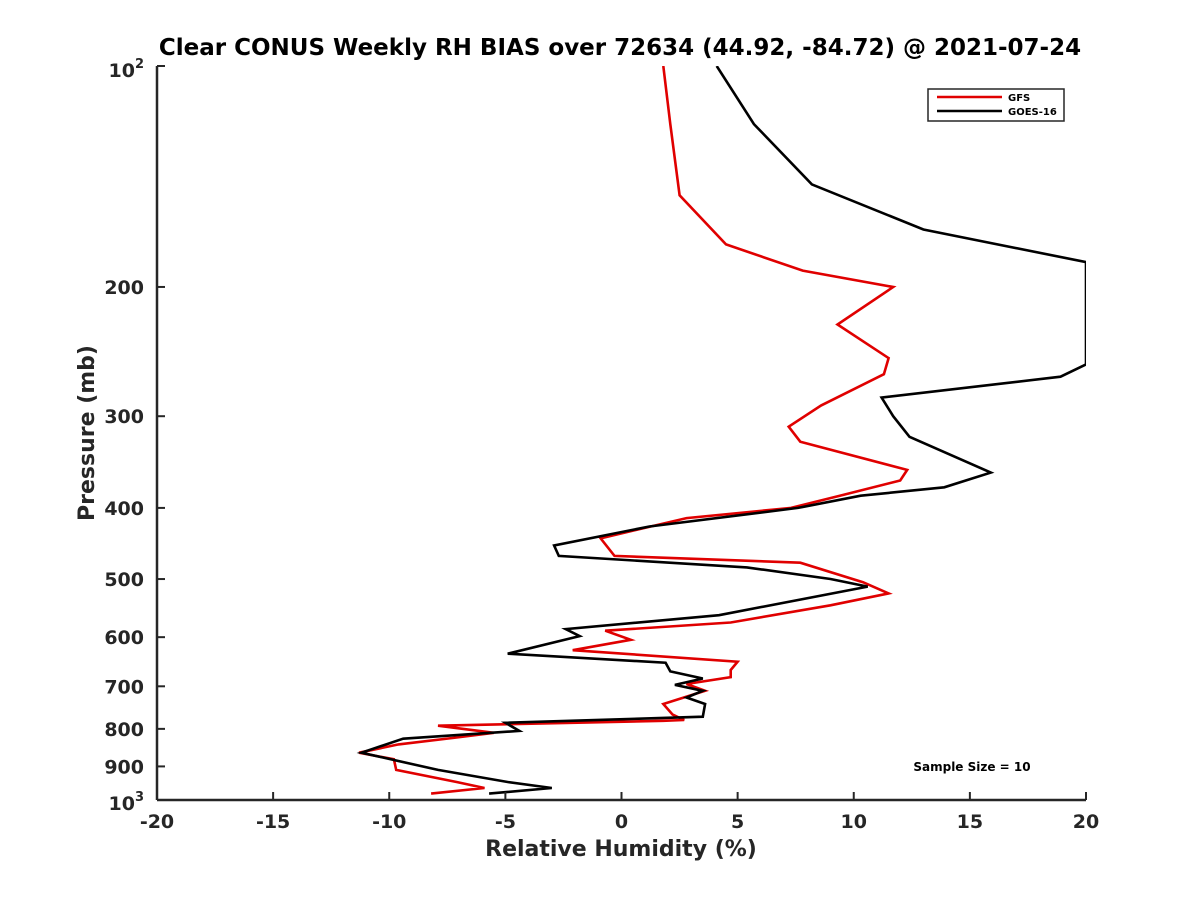 The image size is (1200, 900). I want to click on x-tick-label: 15, so click(970, 822).